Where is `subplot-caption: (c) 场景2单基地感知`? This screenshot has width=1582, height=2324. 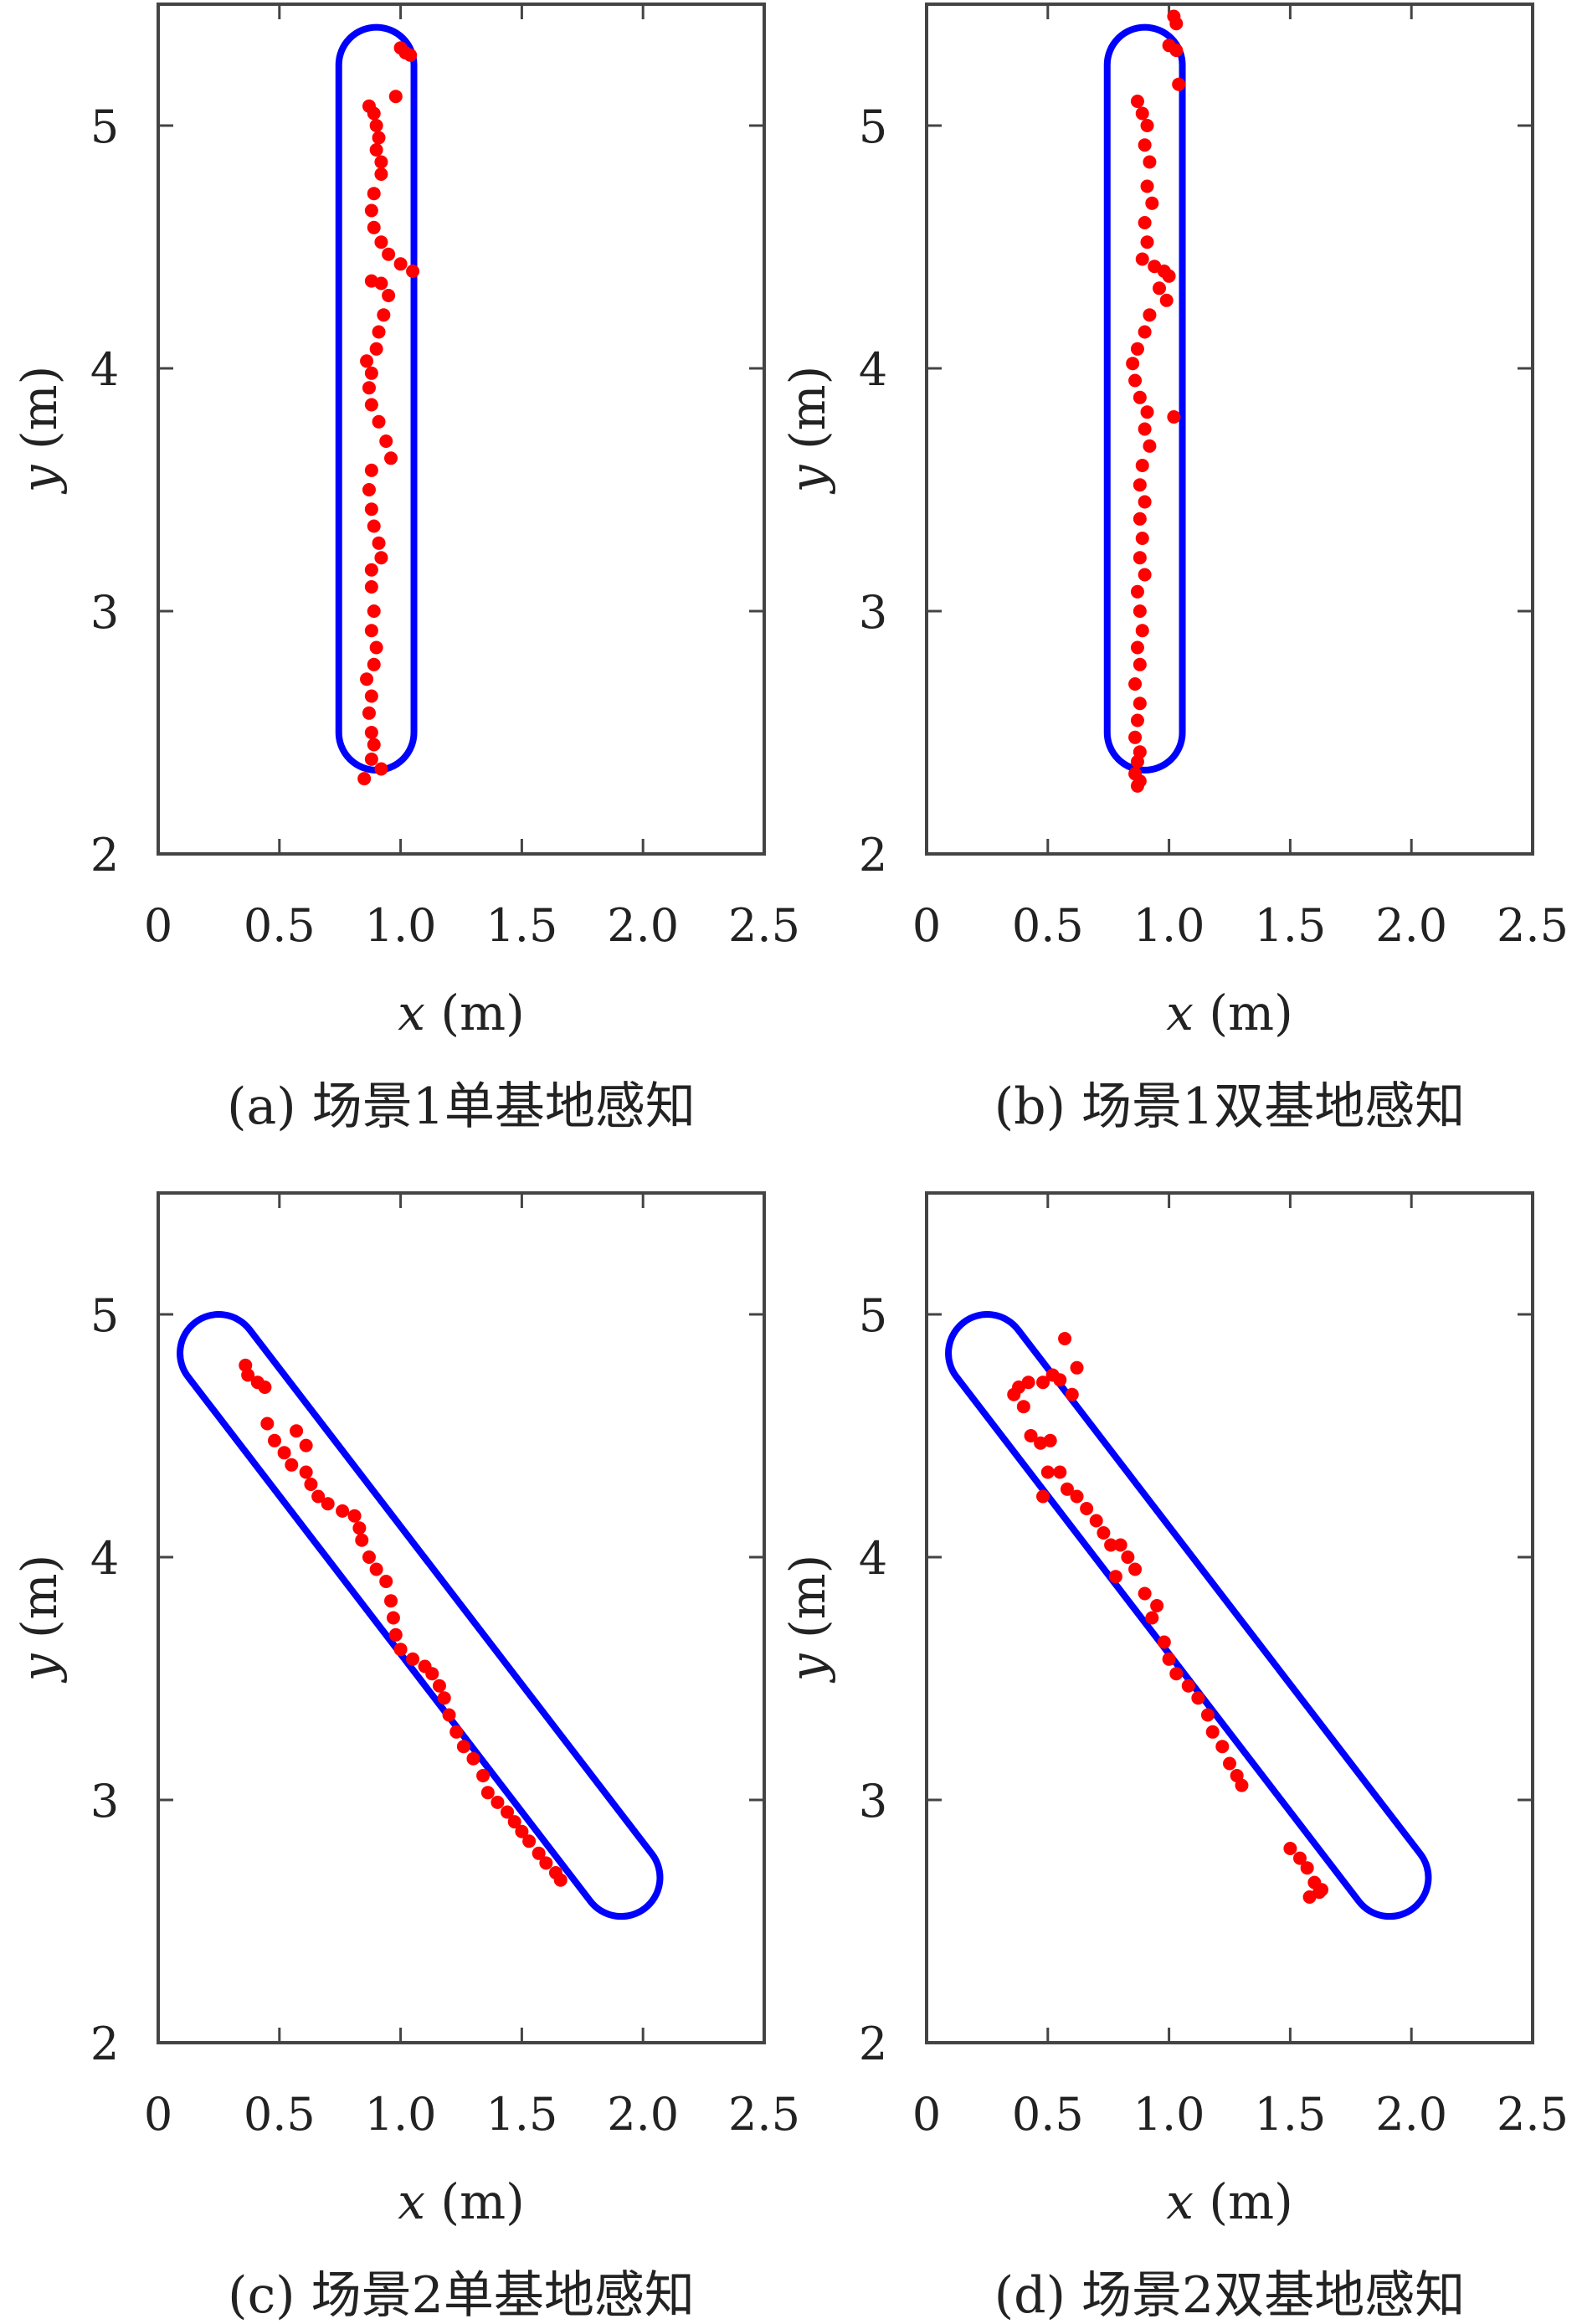 subplot-caption: (c) 场景2单基地感知 is located at coordinates (462, 2295).